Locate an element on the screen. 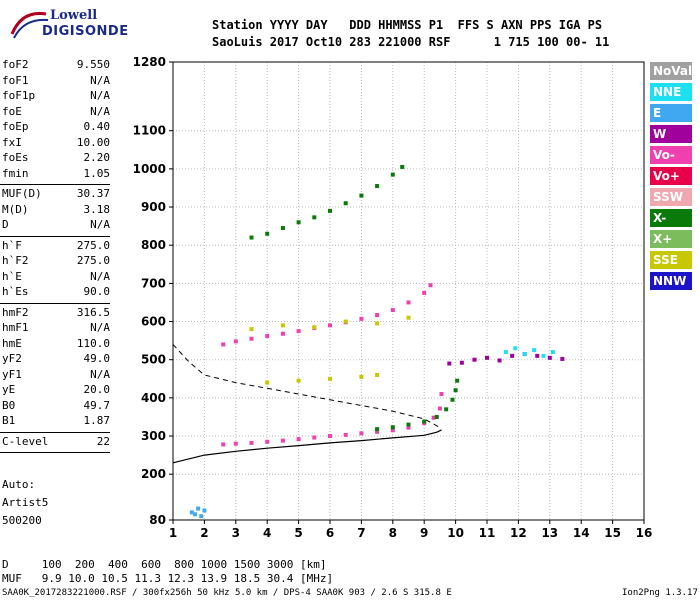  param-value: 30.37 is located at coordinates (93, 193).